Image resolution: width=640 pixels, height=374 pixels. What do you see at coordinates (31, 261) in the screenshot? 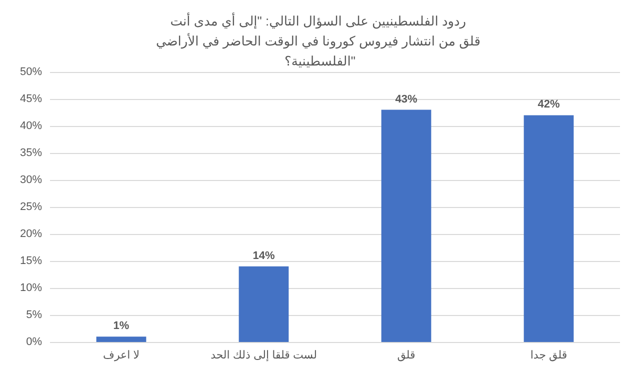
I see `y-tick-label: 15%` at bounding box center [31, 261].